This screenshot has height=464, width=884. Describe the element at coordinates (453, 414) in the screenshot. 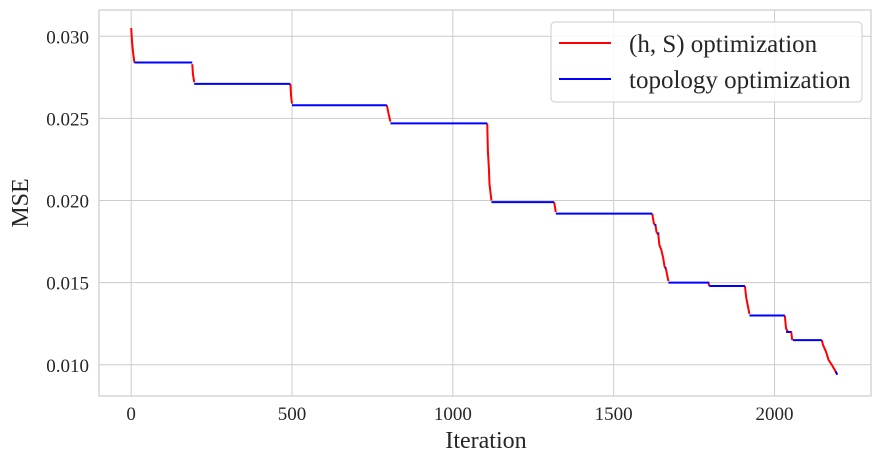

I see `x-tick-label: 1000` at that location.